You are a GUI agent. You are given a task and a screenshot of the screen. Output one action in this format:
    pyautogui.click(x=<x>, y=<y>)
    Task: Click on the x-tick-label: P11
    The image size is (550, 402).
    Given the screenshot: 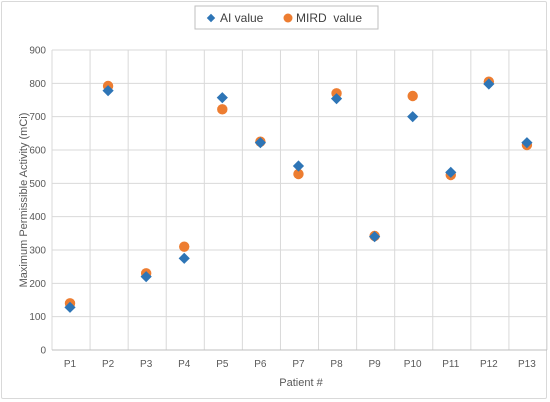 What is the action you would take?
    pyautogui.click(x=450, y=364)
    